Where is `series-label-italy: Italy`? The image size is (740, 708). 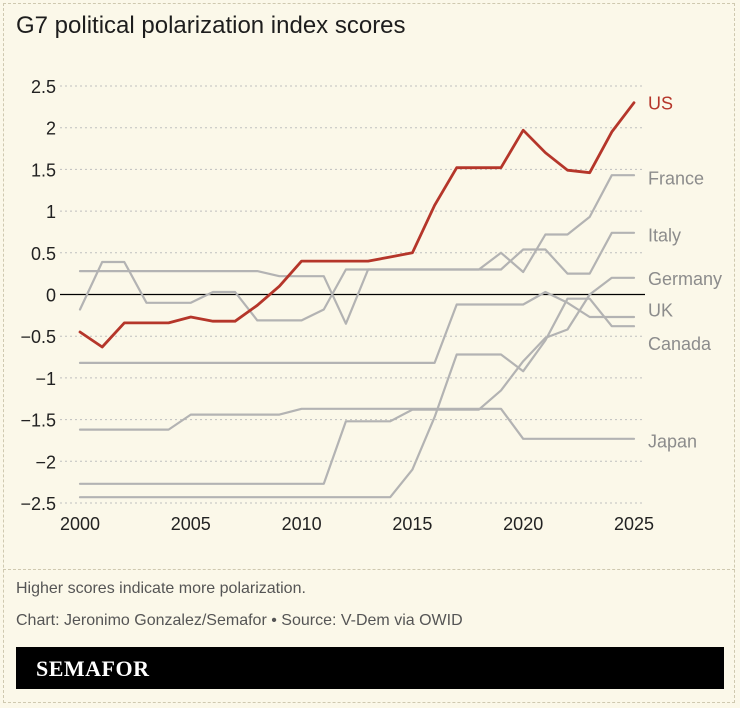 series-label-italy: Italy is located at coordinates (664, 235).